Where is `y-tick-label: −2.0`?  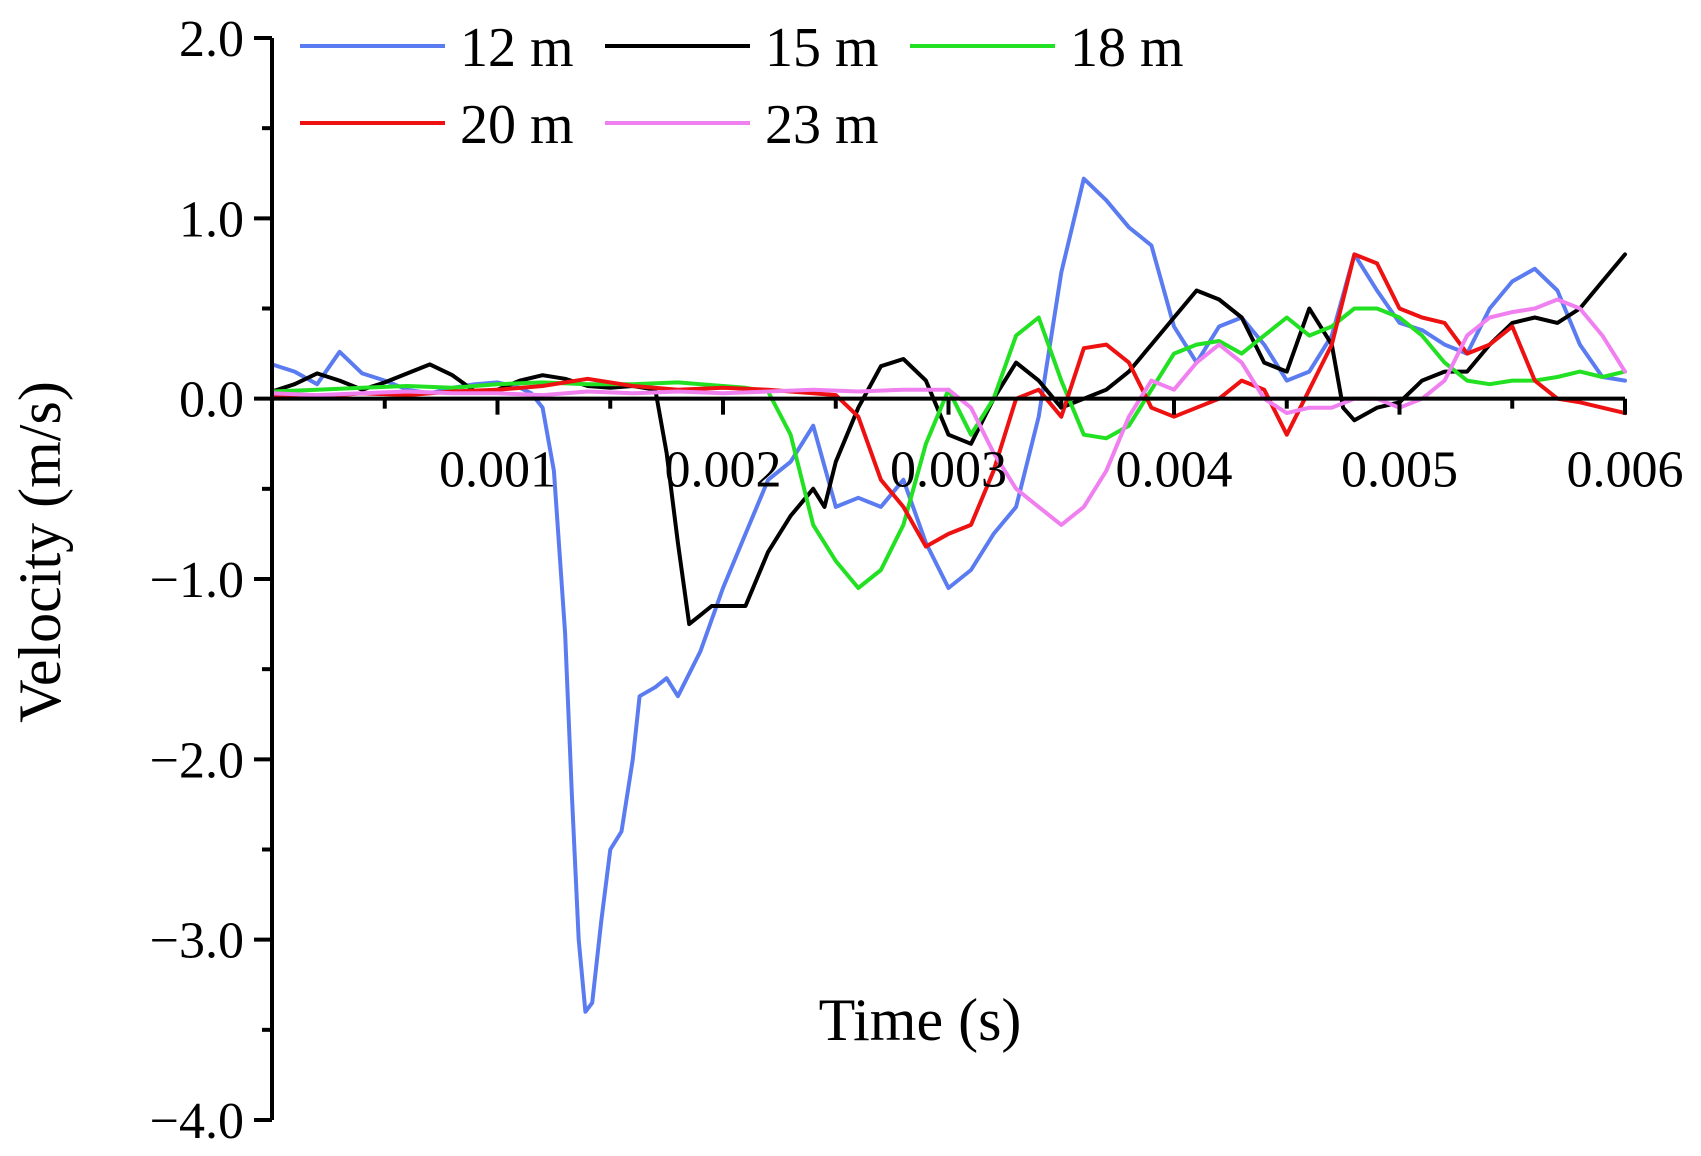
y-tick-label: −2.0 is located at coordinates (197, 760).